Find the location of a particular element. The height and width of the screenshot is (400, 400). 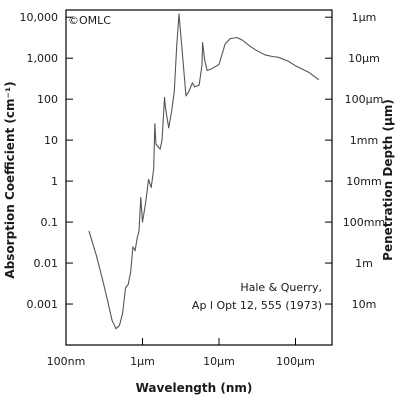

annotation-line-1: Hale & Querry, is located at coordinates (281, 287).